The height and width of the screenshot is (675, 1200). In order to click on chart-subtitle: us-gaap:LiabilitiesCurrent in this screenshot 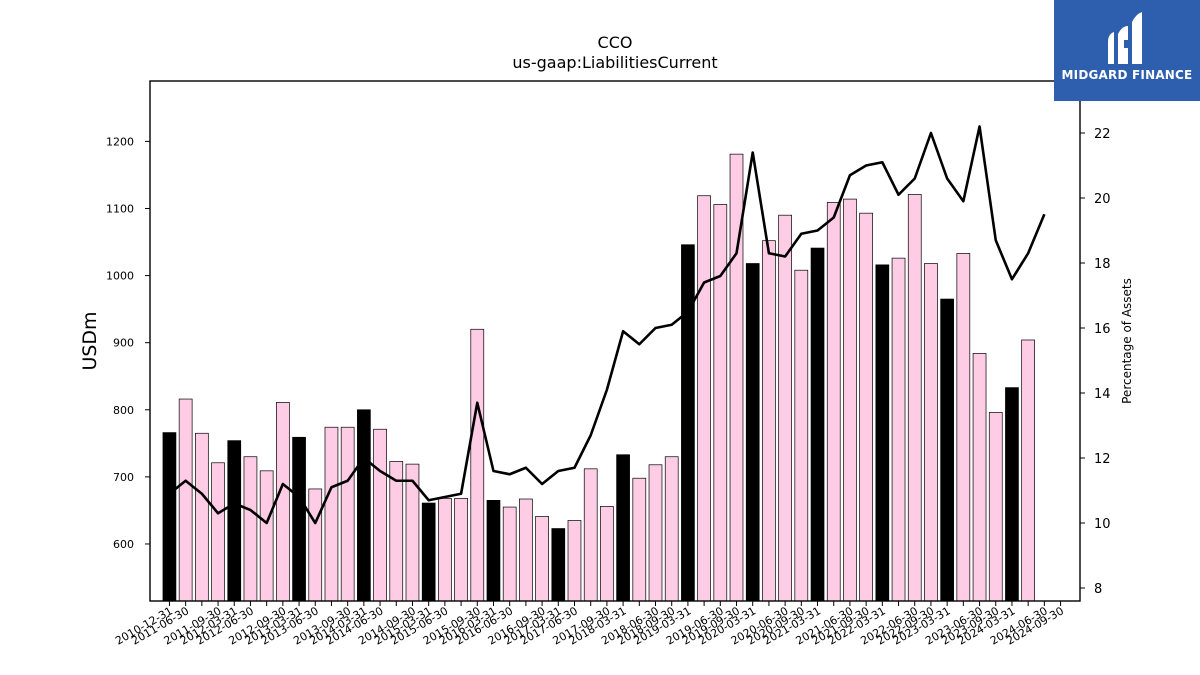, I will do `click(614, 62)`.